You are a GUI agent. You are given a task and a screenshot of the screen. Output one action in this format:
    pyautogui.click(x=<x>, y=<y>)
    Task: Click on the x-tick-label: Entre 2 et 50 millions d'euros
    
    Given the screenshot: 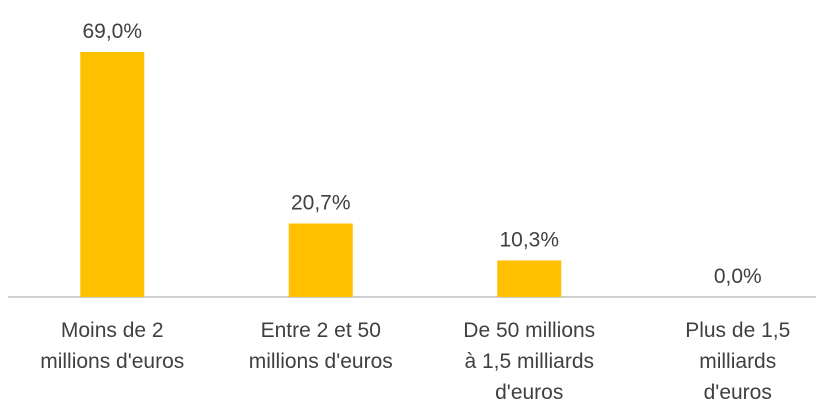 What is the action you would take?
    pyautogui.click(x=320, y=346)
    